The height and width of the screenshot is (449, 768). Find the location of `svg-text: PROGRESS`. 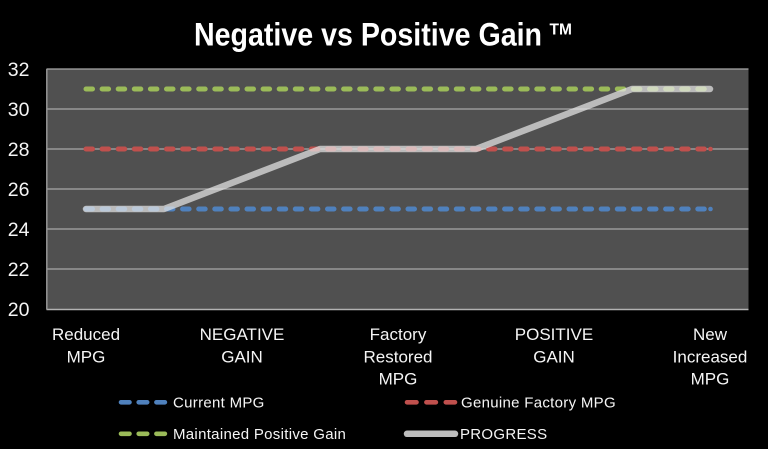

svg-text: PROGRESS is located at coordinates (503, 434).